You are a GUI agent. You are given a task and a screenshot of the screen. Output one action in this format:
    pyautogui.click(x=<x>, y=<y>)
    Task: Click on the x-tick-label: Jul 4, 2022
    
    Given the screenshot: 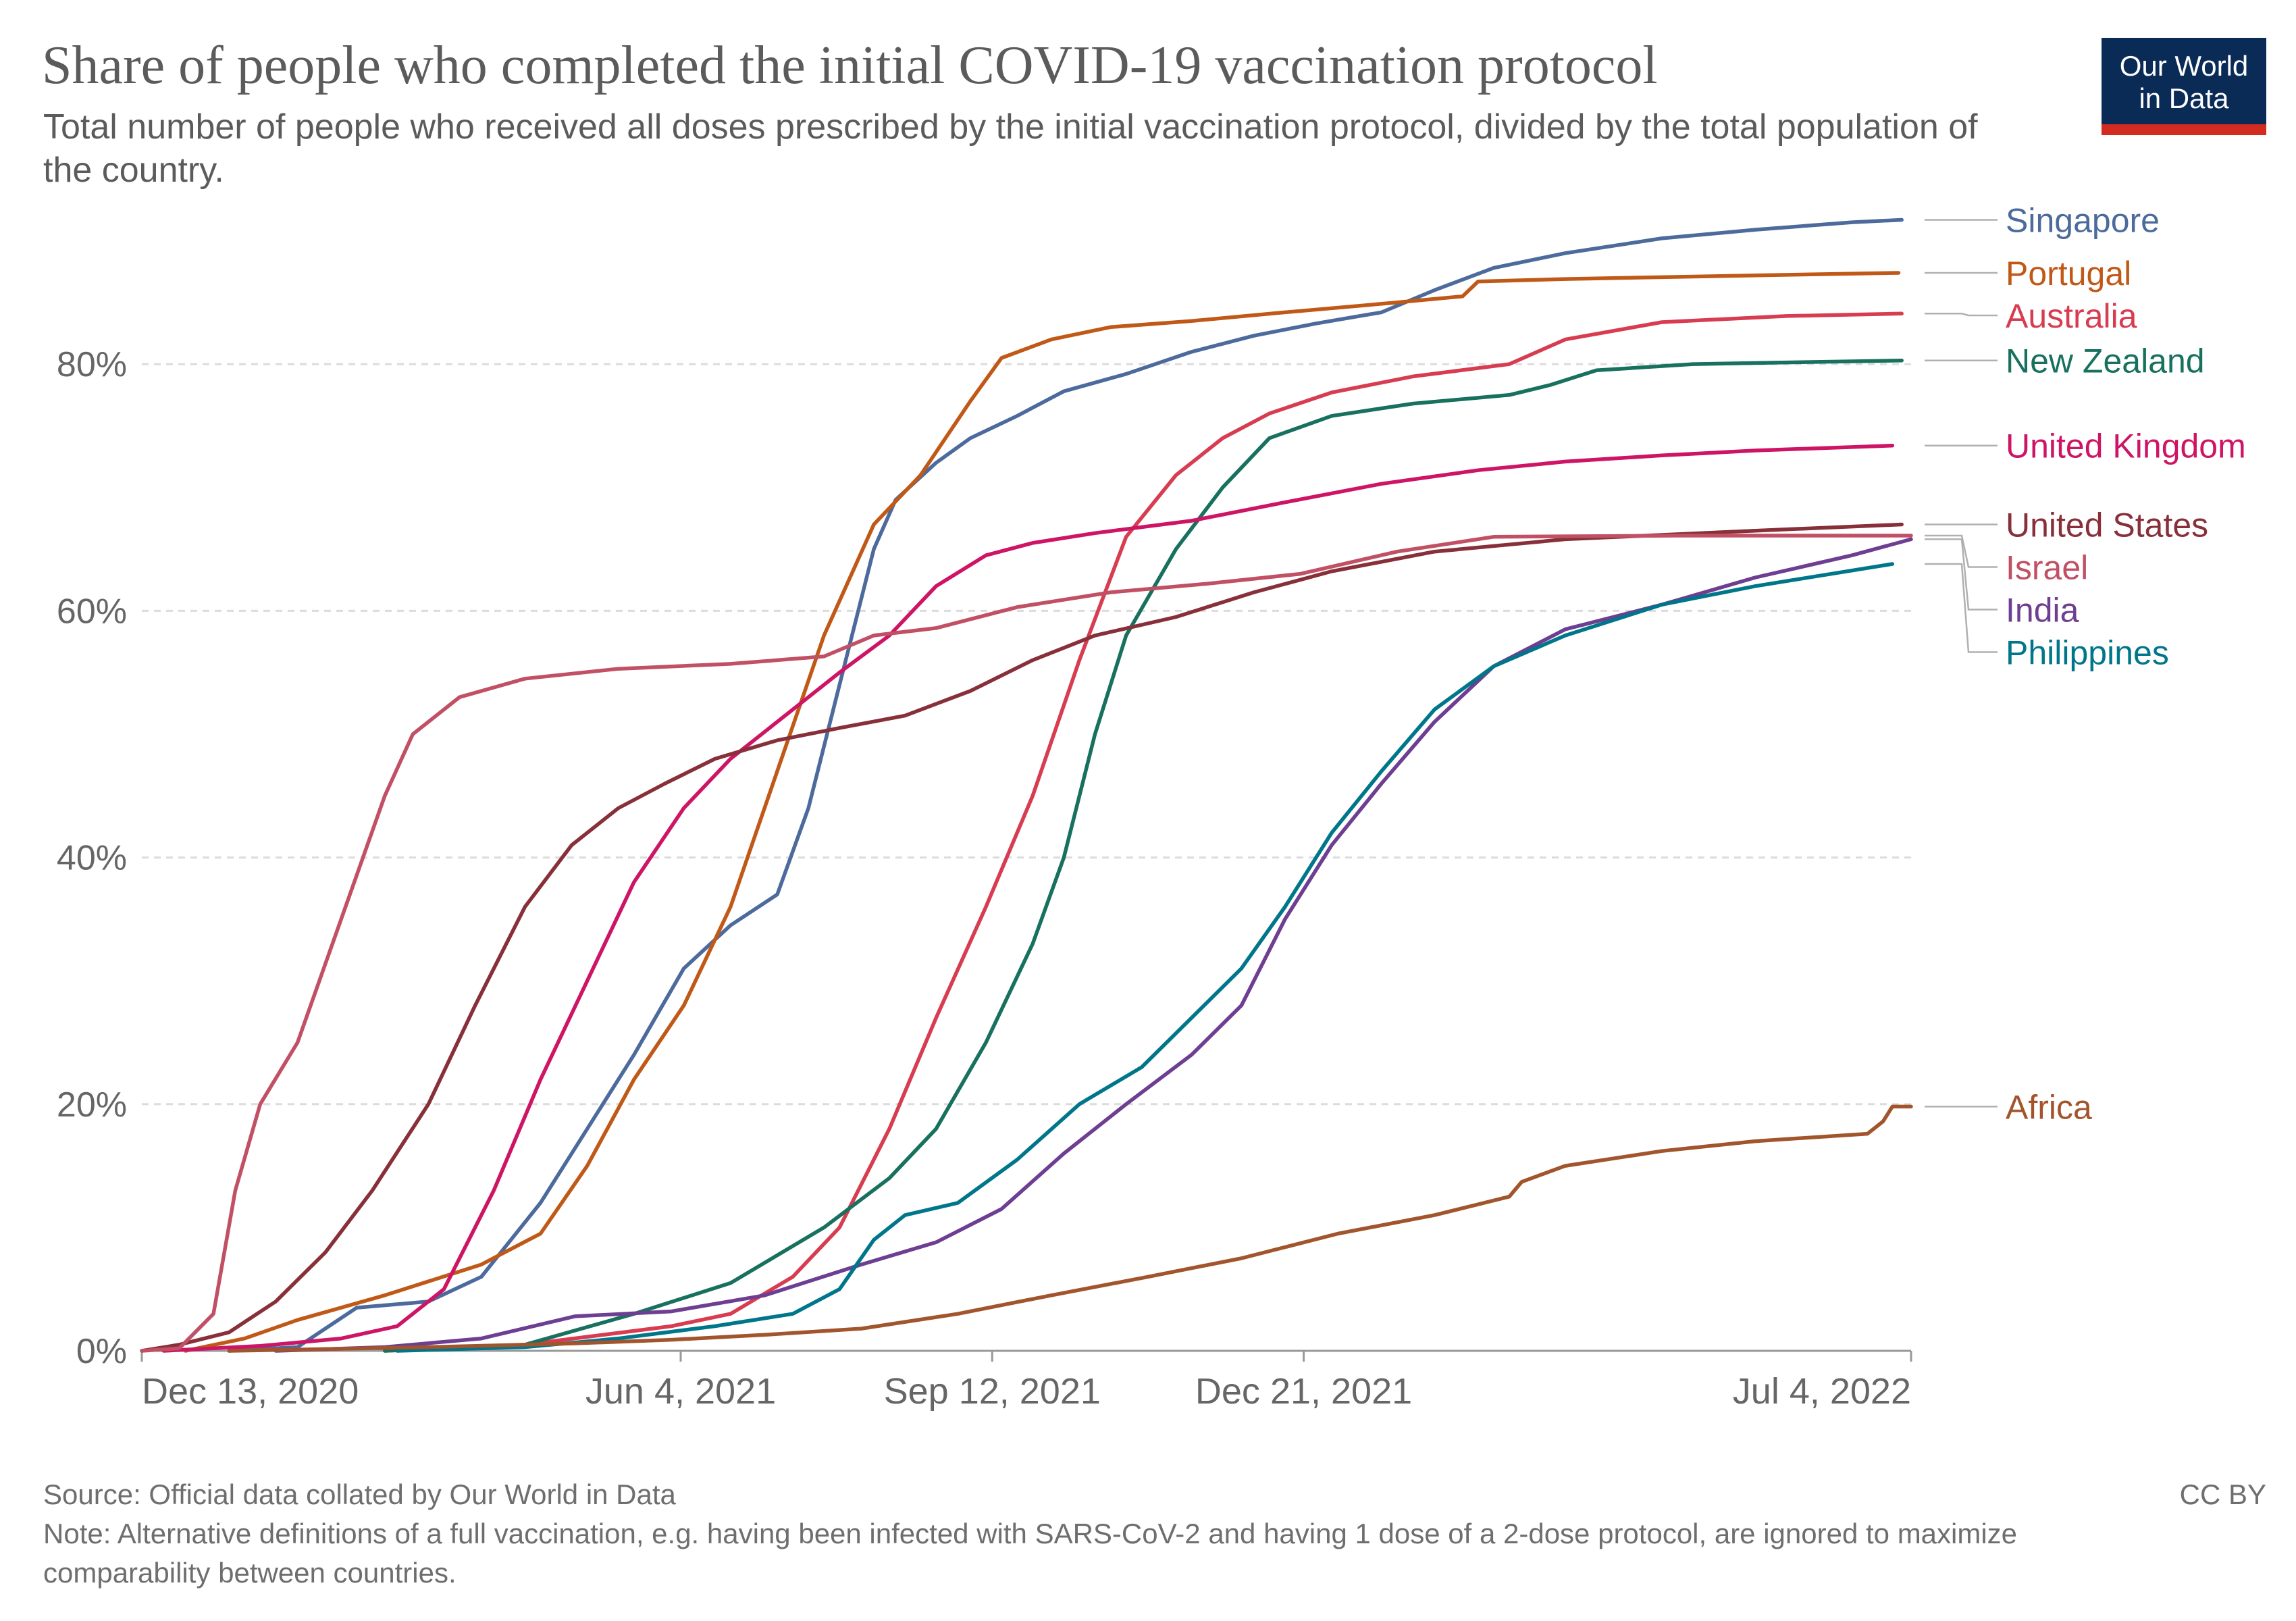 What is the action you would take?
    pyautogui.click(x=1822, y=1391)
    